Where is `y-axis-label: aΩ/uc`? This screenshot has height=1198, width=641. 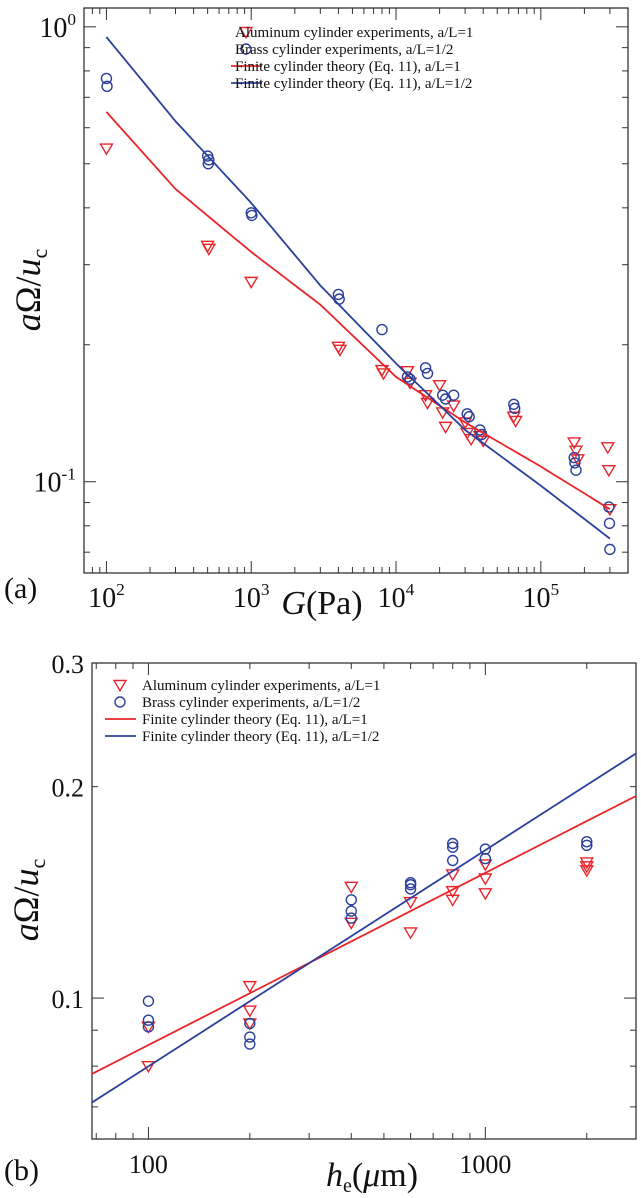 y-axis-label: aΩ/uc is located at coordinates (30, 289).